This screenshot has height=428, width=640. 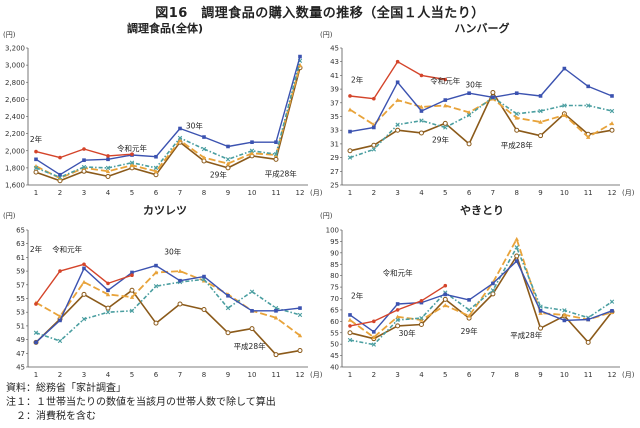 What do you see at coordinates (398, 273) in the screenshot?
I see `annotation-label: 令和元年` at bounding box center [398, 273].